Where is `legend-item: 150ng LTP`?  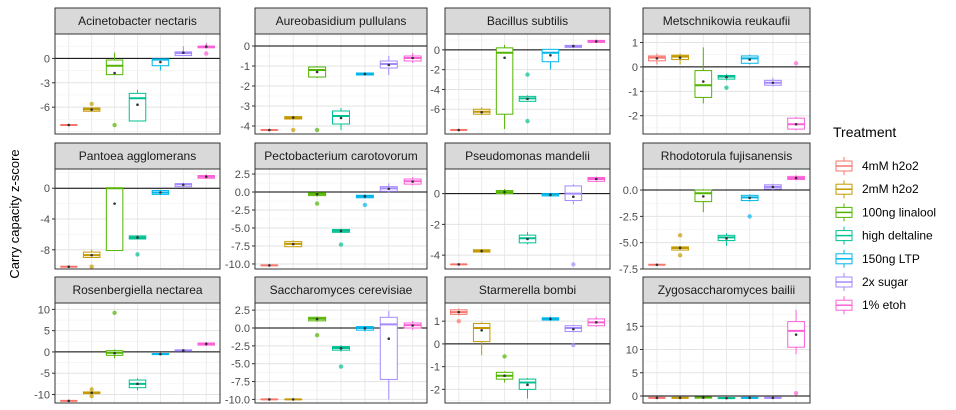 legend-item: 150ng LTP is located at coordinates (877, 258).